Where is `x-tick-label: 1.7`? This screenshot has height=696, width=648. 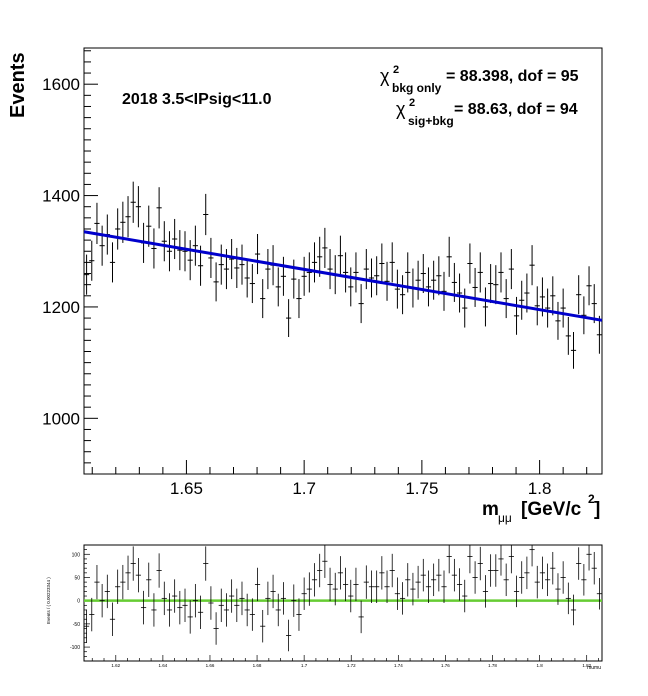 x-tick-label: 1.7 is located at coordinates (304, 488).